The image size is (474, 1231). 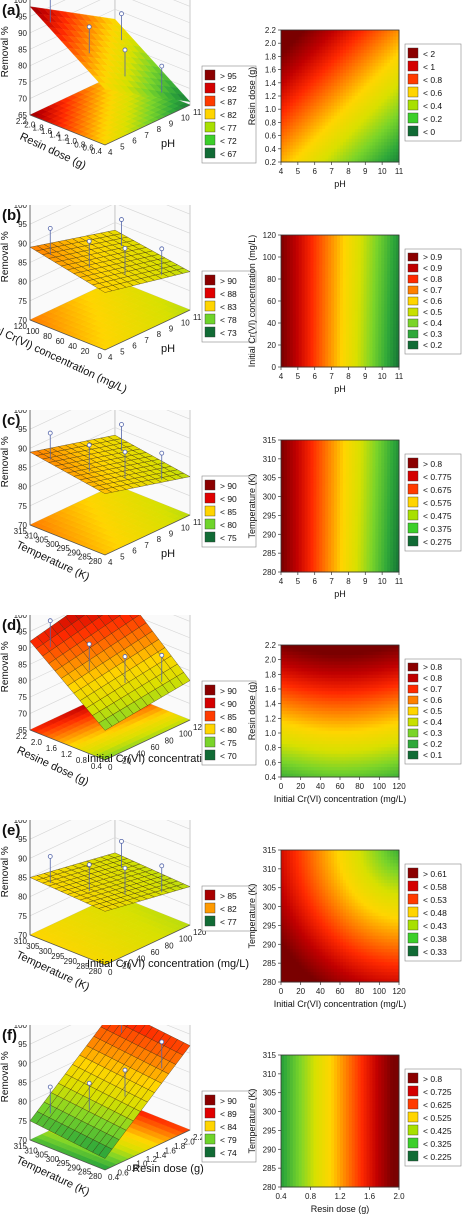 What do you see at coordinates (229, 511) in the screenshot?
I see `surface-legend: > 90< 90< 85< 80< 75` at bounding box center [229, 511].